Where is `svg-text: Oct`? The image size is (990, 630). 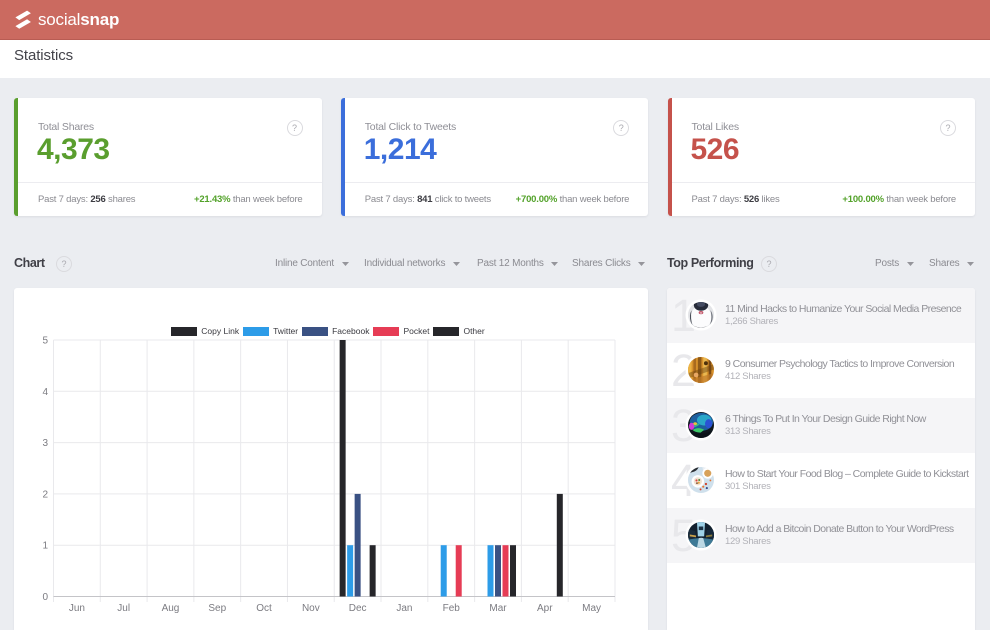
svg-text: Oct is located at coordinates (264, 608).